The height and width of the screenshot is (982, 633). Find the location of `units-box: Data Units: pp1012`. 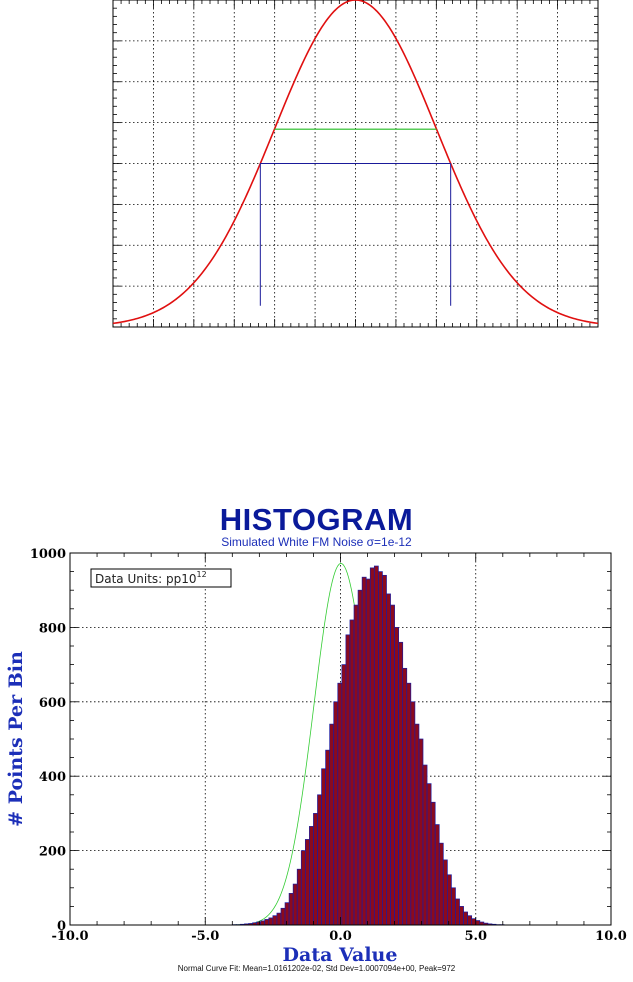

units-box: Data Units: pp1012 is located at coordinates (161, 578).